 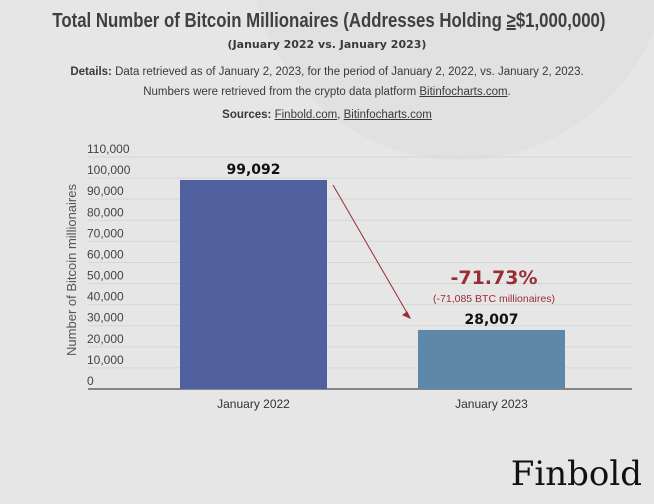 What do you see at coordinates (105, 191) in the screenshot?
I see `y-tick-label: 90,000` at bounding box center [105, 191].